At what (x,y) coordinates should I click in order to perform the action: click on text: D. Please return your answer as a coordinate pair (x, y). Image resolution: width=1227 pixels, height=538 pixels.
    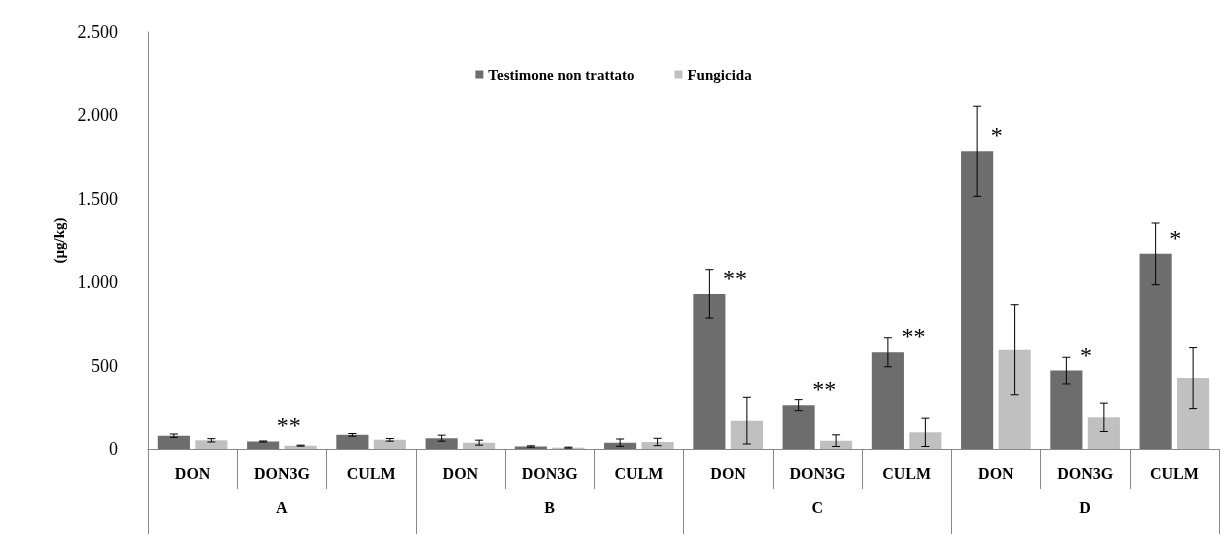
    Looking at the image, I should click on (1085, 507).